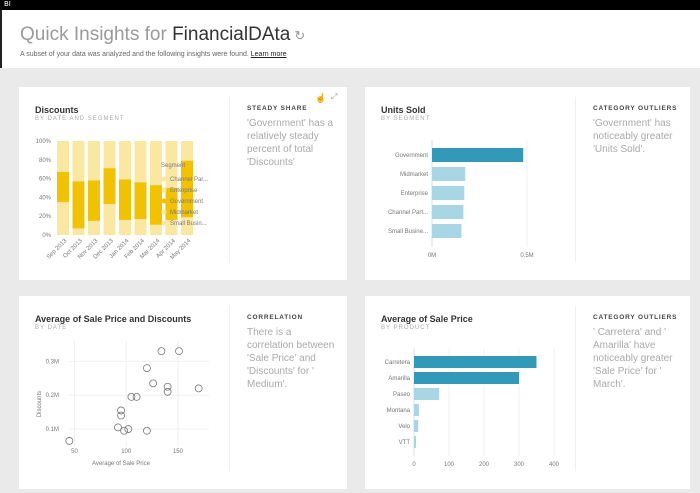 This screenshot has height=493, width=700. What do you see at coordinates (7, 4) in the screenshot?
I see `app-name: BI` at bounding box center [7, 4].